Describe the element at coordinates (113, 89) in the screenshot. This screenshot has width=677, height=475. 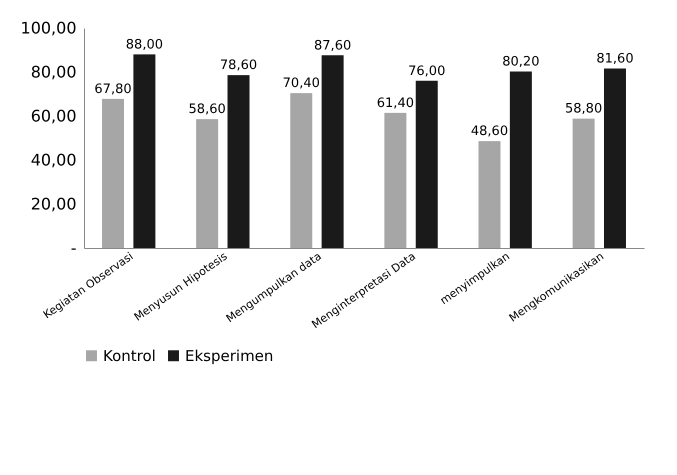
I see `data-label: 67,80` at that location.